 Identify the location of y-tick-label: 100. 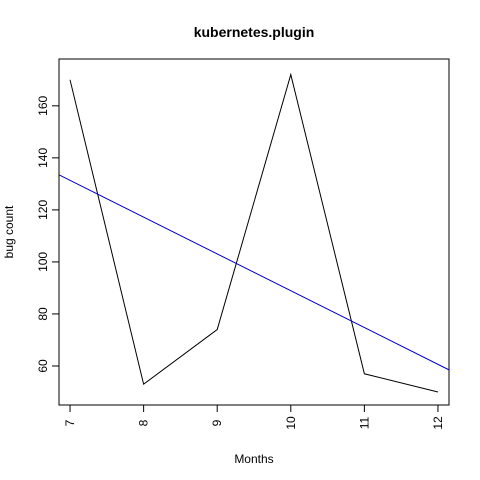
(43, 262).